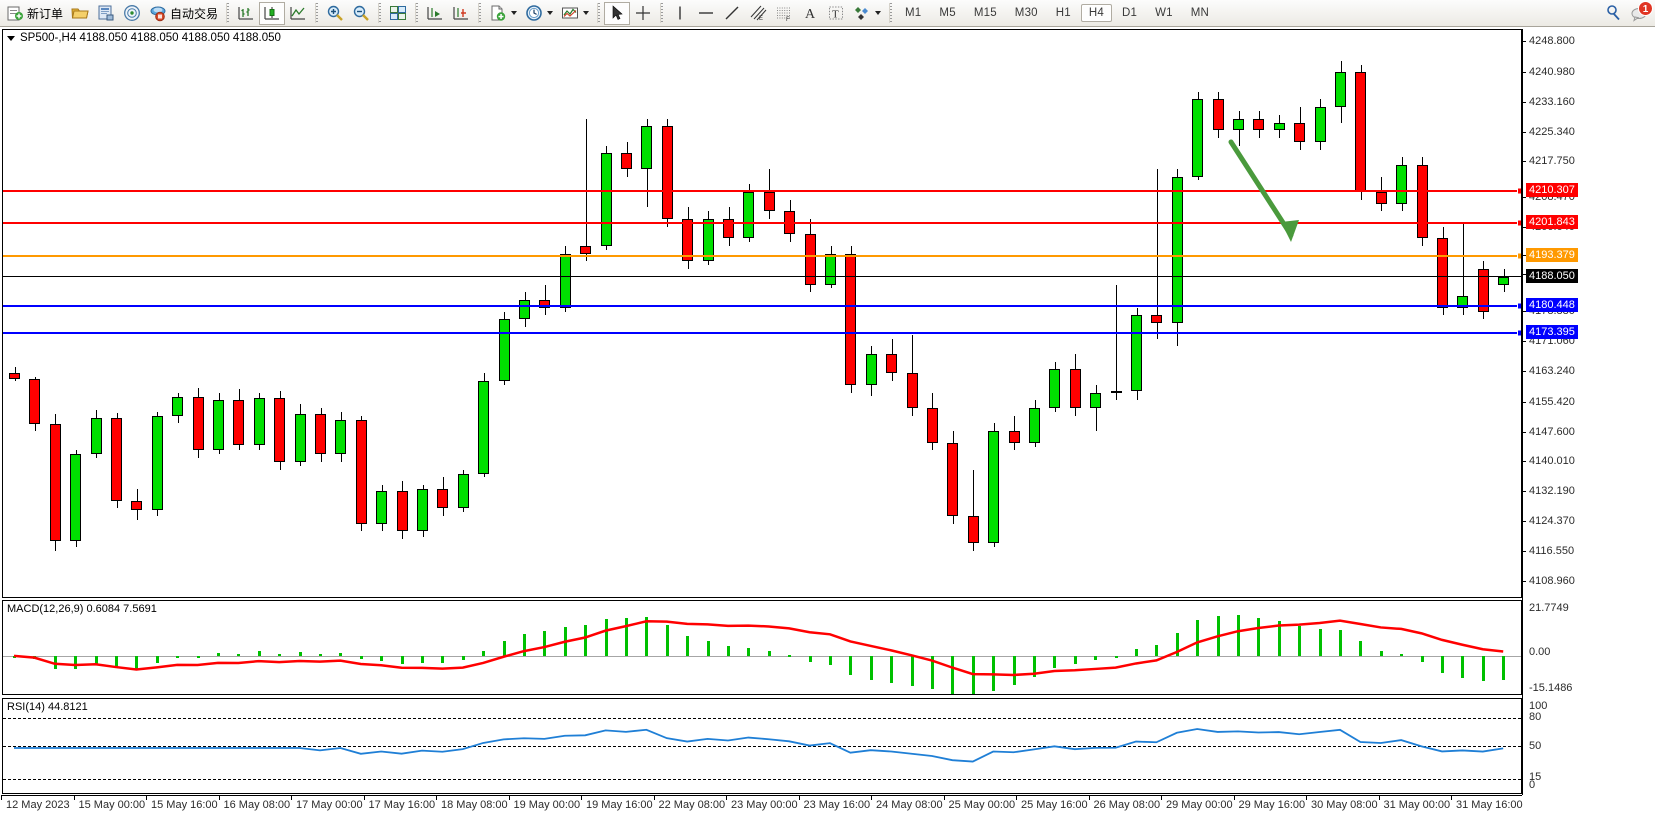 The width and height of the screenshot is (1655, 830). Describe the element at coordinates (272, 13) in the screenshot. I see `candlestick-chart-button` at that location.